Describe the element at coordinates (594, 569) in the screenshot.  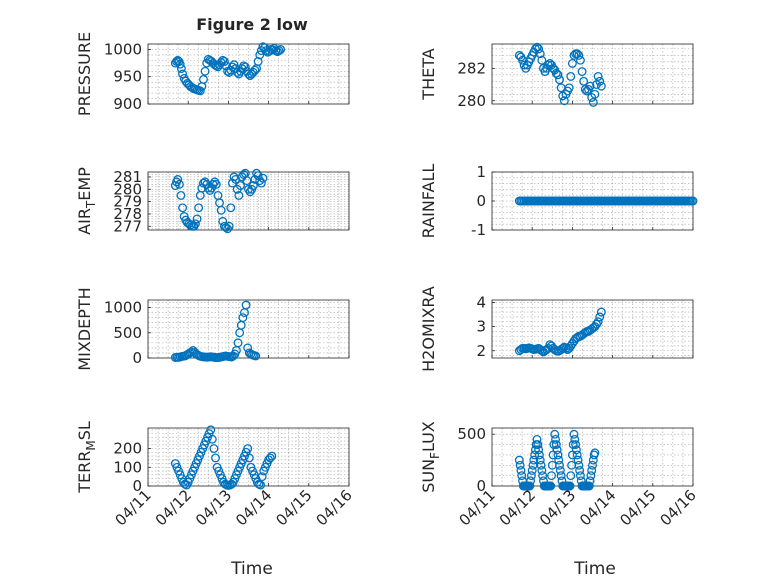
I see `x-axis-label-right: Time` at that location.